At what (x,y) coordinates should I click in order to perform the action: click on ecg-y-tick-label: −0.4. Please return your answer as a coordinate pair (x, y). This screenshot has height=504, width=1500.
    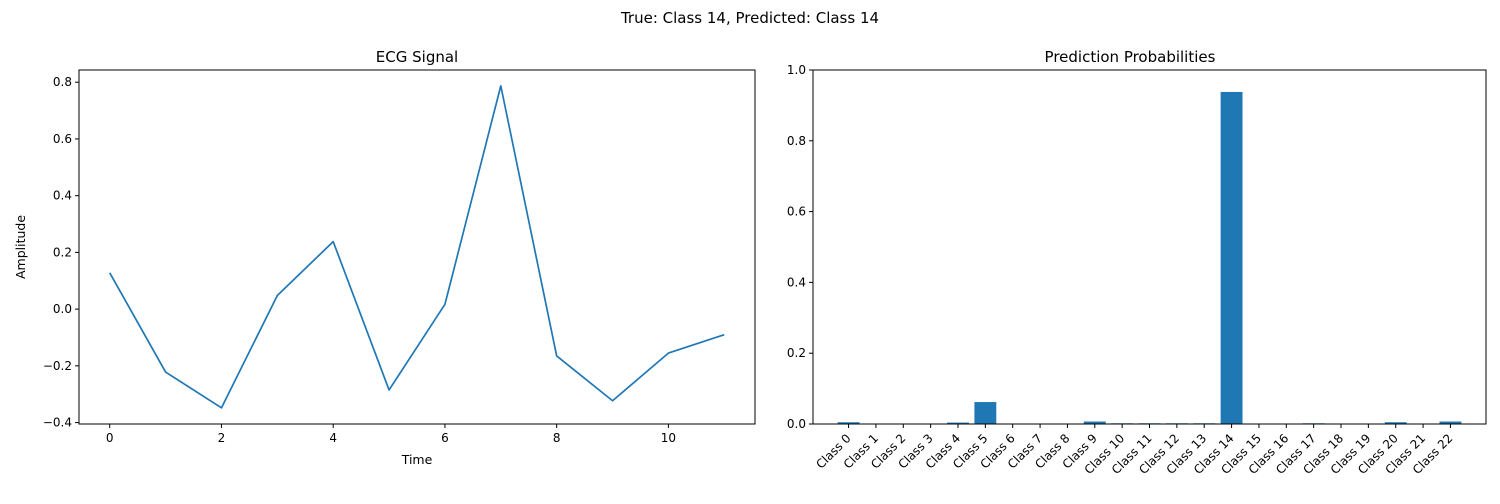
    Looking at the image, I should click on (57, 423).